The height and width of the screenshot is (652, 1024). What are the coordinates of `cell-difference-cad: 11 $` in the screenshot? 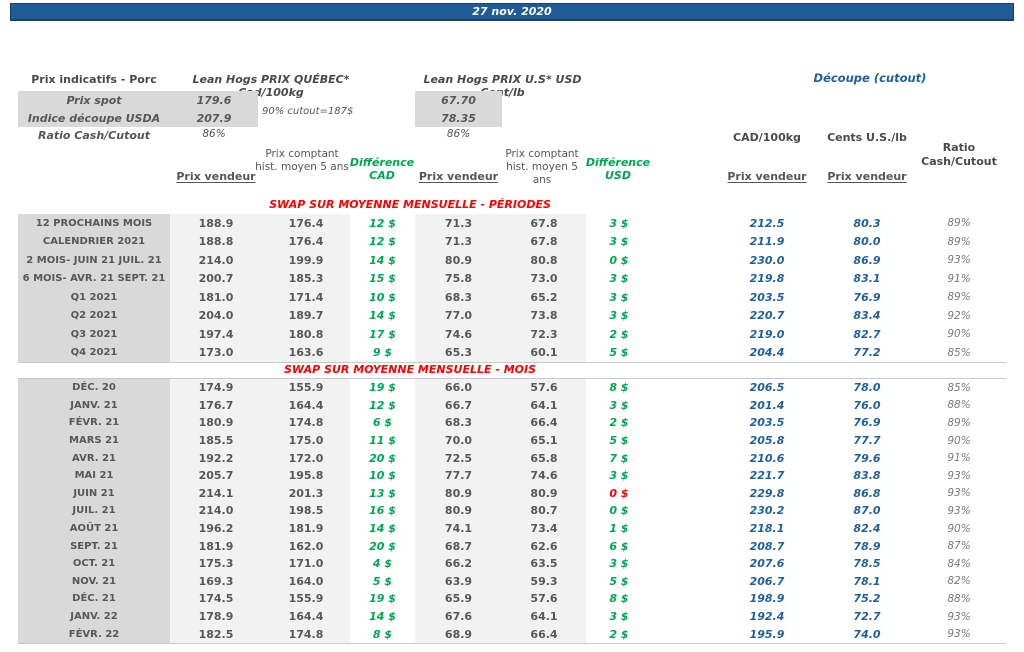 It's located at (382, 441).